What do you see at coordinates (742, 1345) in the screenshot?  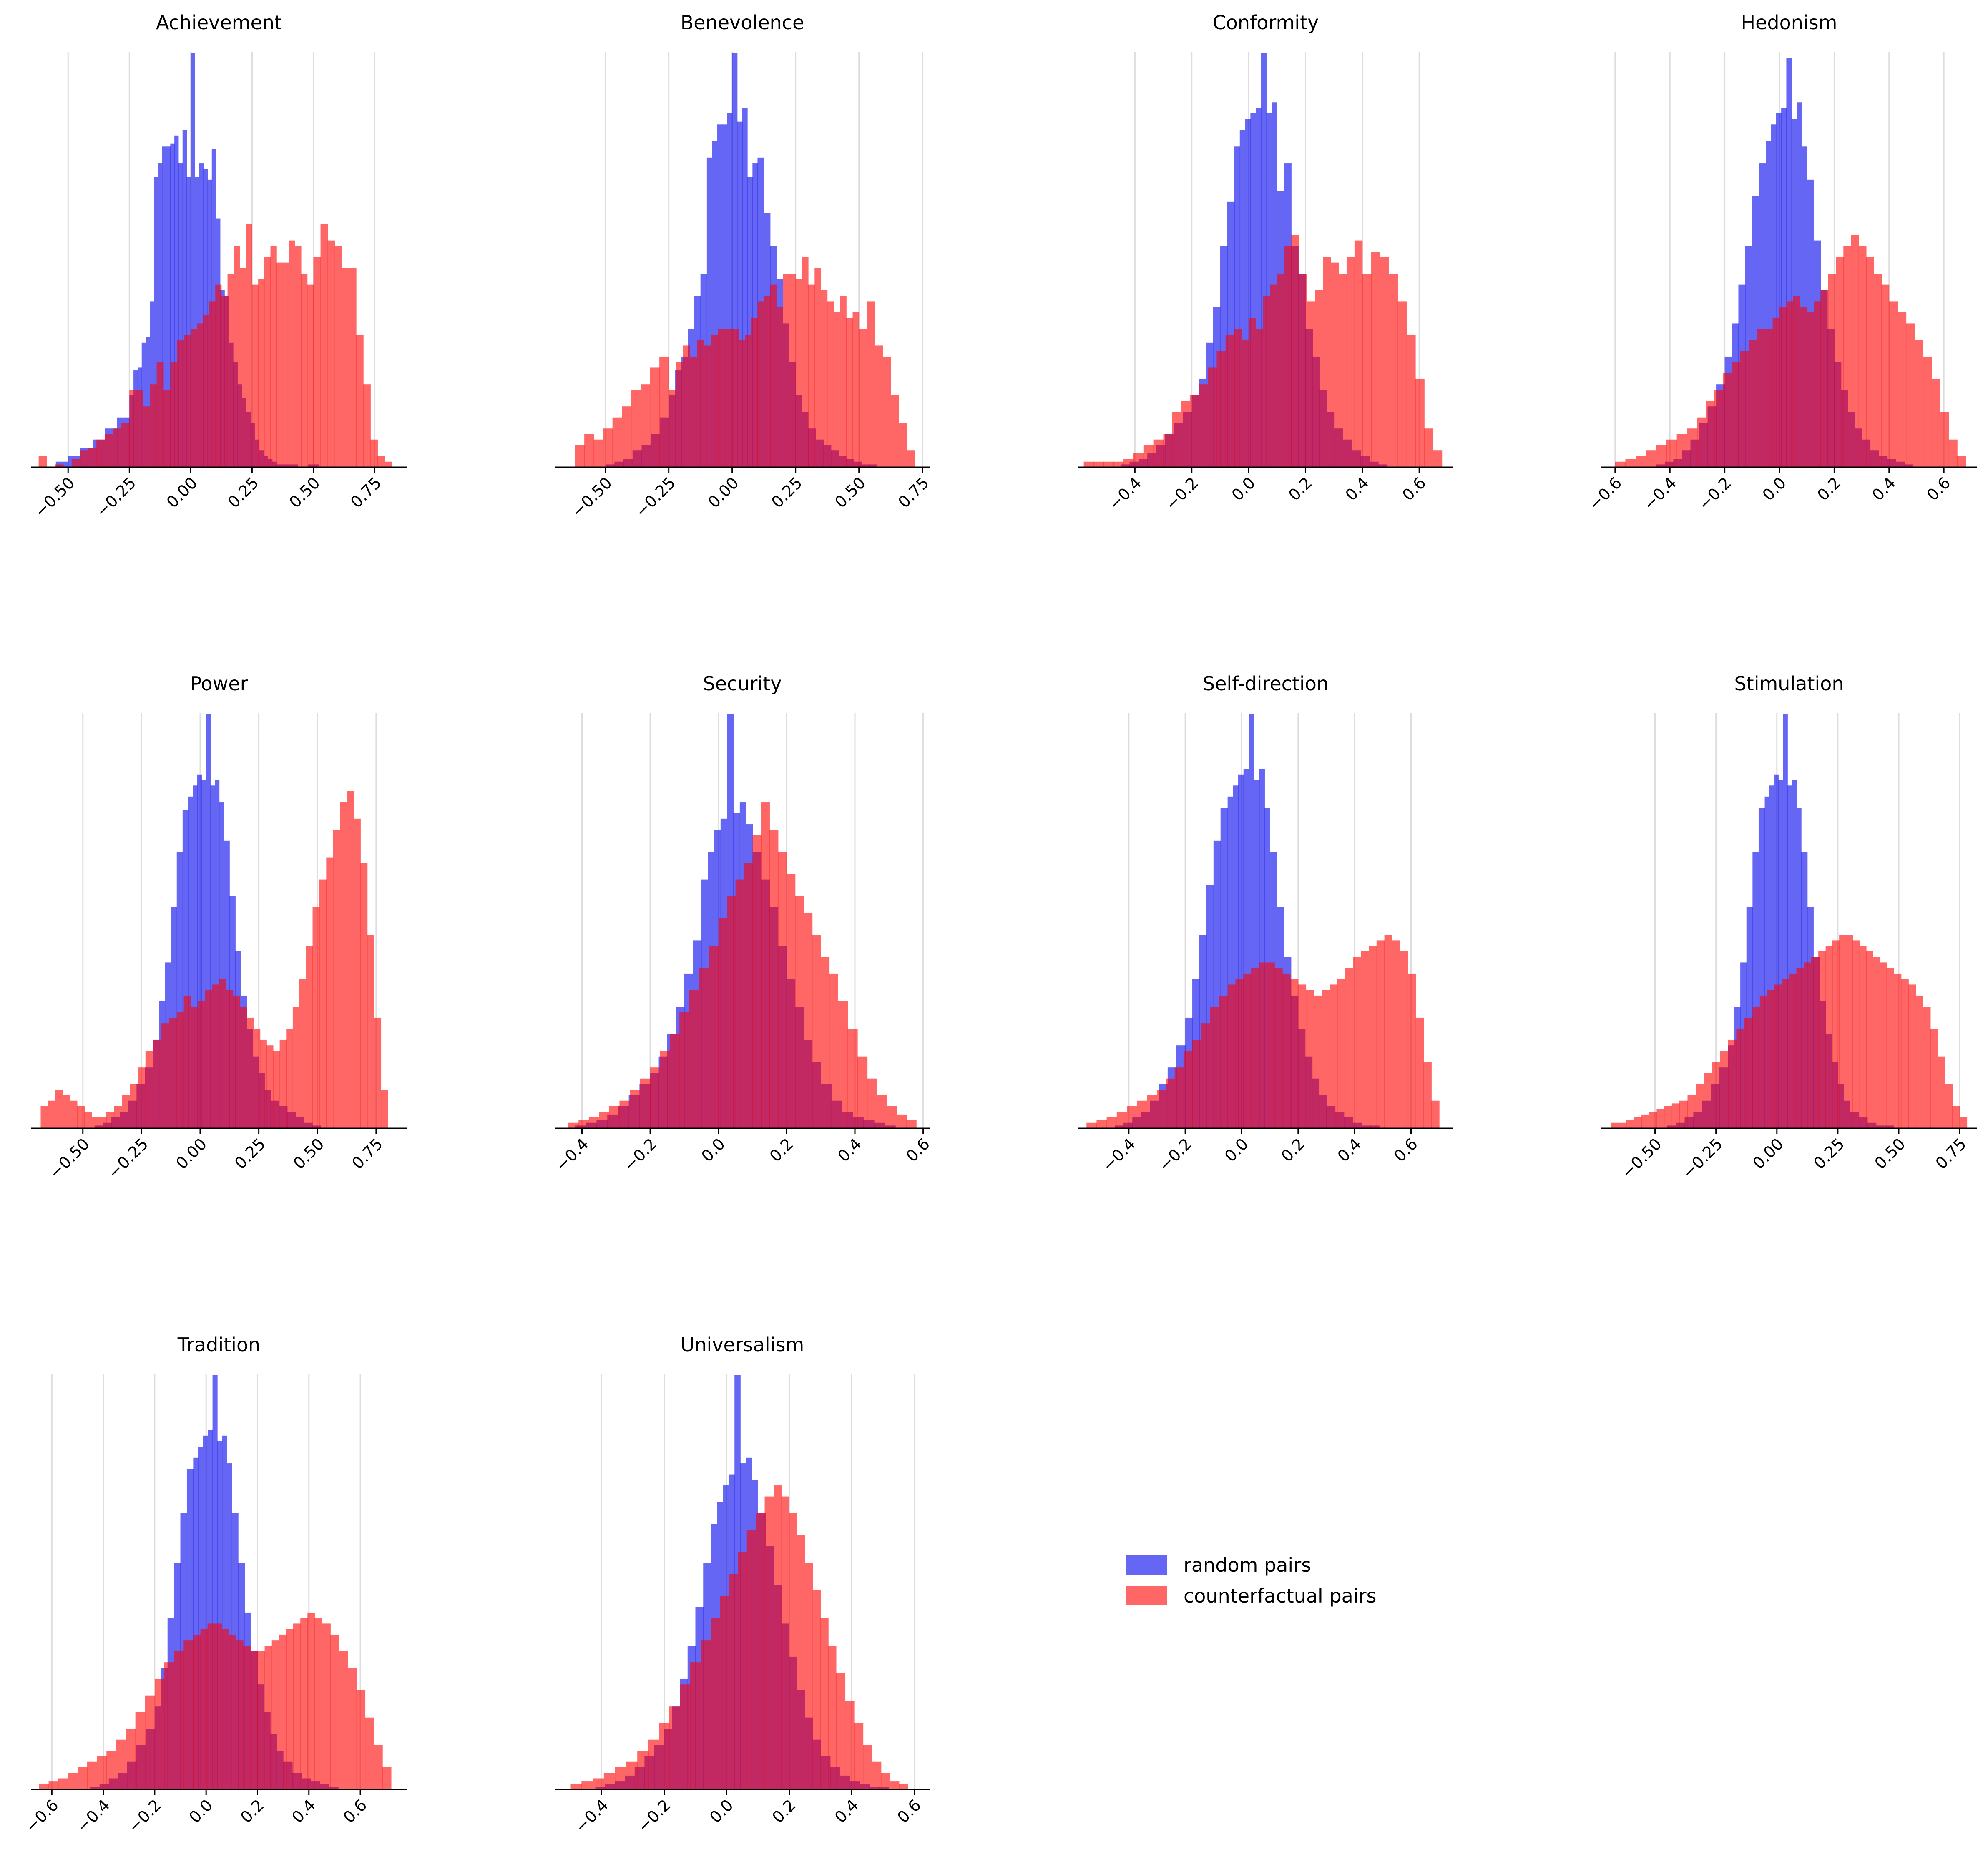 I see `panel-title: Universalism` at bounding box center [742, 1345].